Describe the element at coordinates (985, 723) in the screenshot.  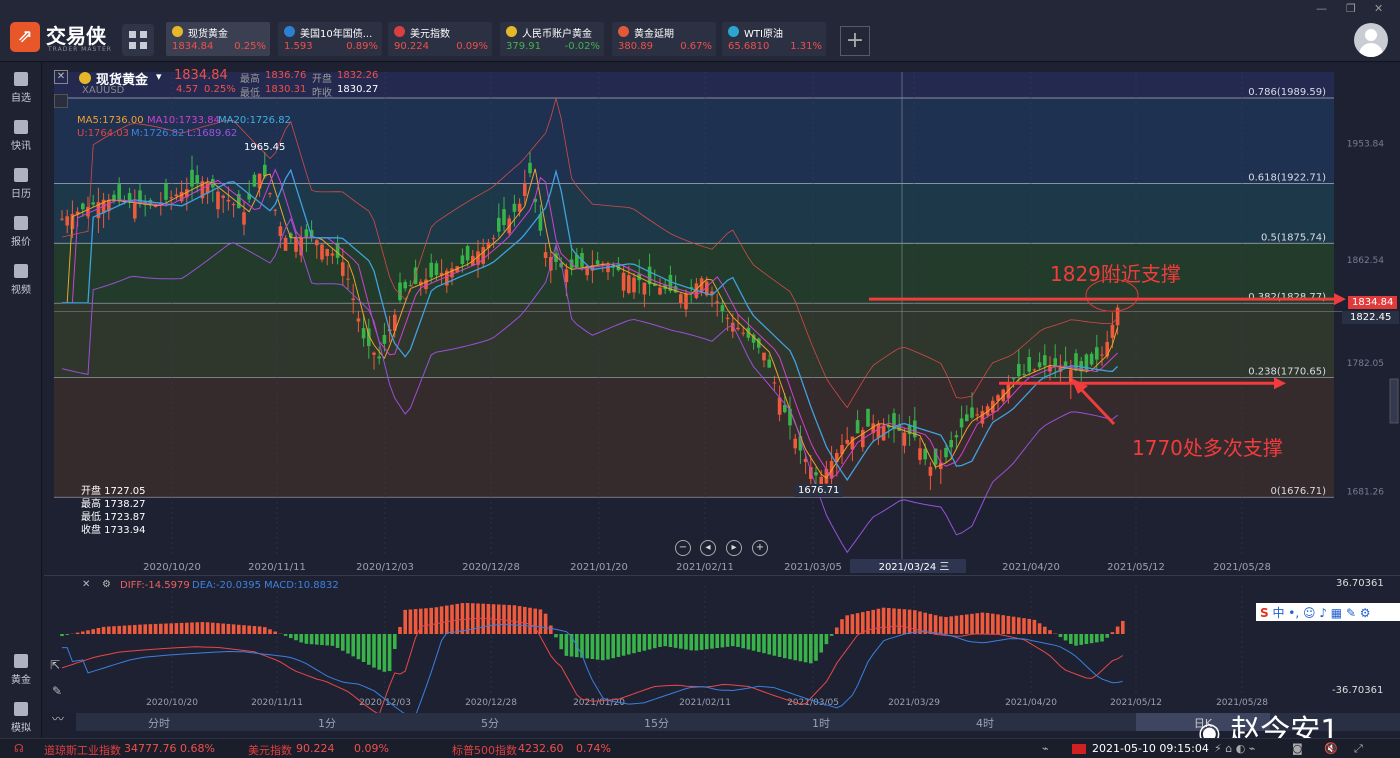
I see `timeframe-4h: 4时` at that location.